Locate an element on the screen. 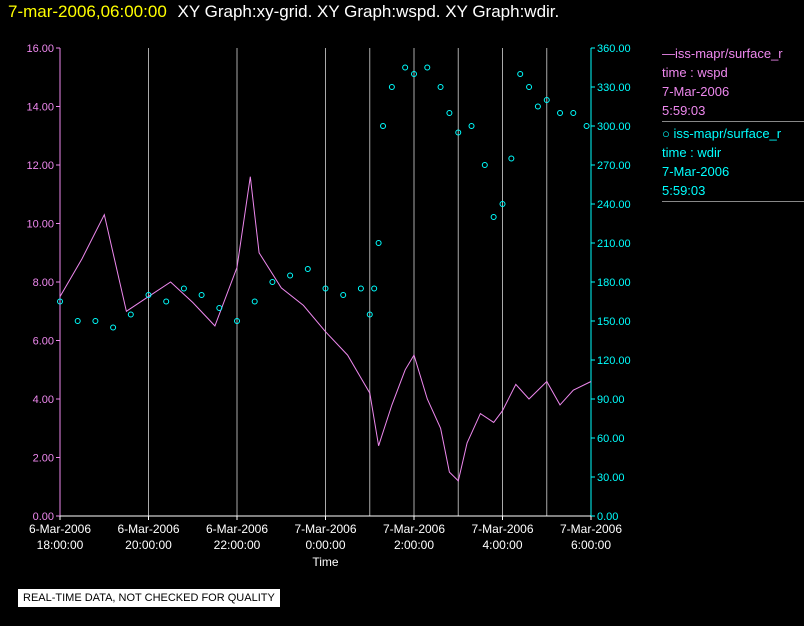  legend-wdir-time: 5:59:03 is located at coordinates (684, 190).